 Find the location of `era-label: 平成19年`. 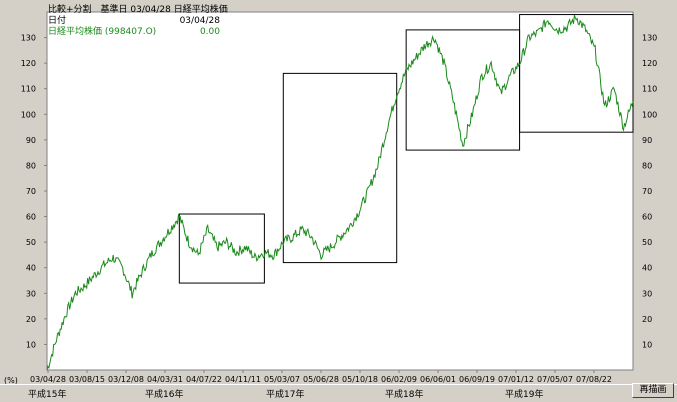

era-label: 平成19年 is located at coordinates (524, 395).